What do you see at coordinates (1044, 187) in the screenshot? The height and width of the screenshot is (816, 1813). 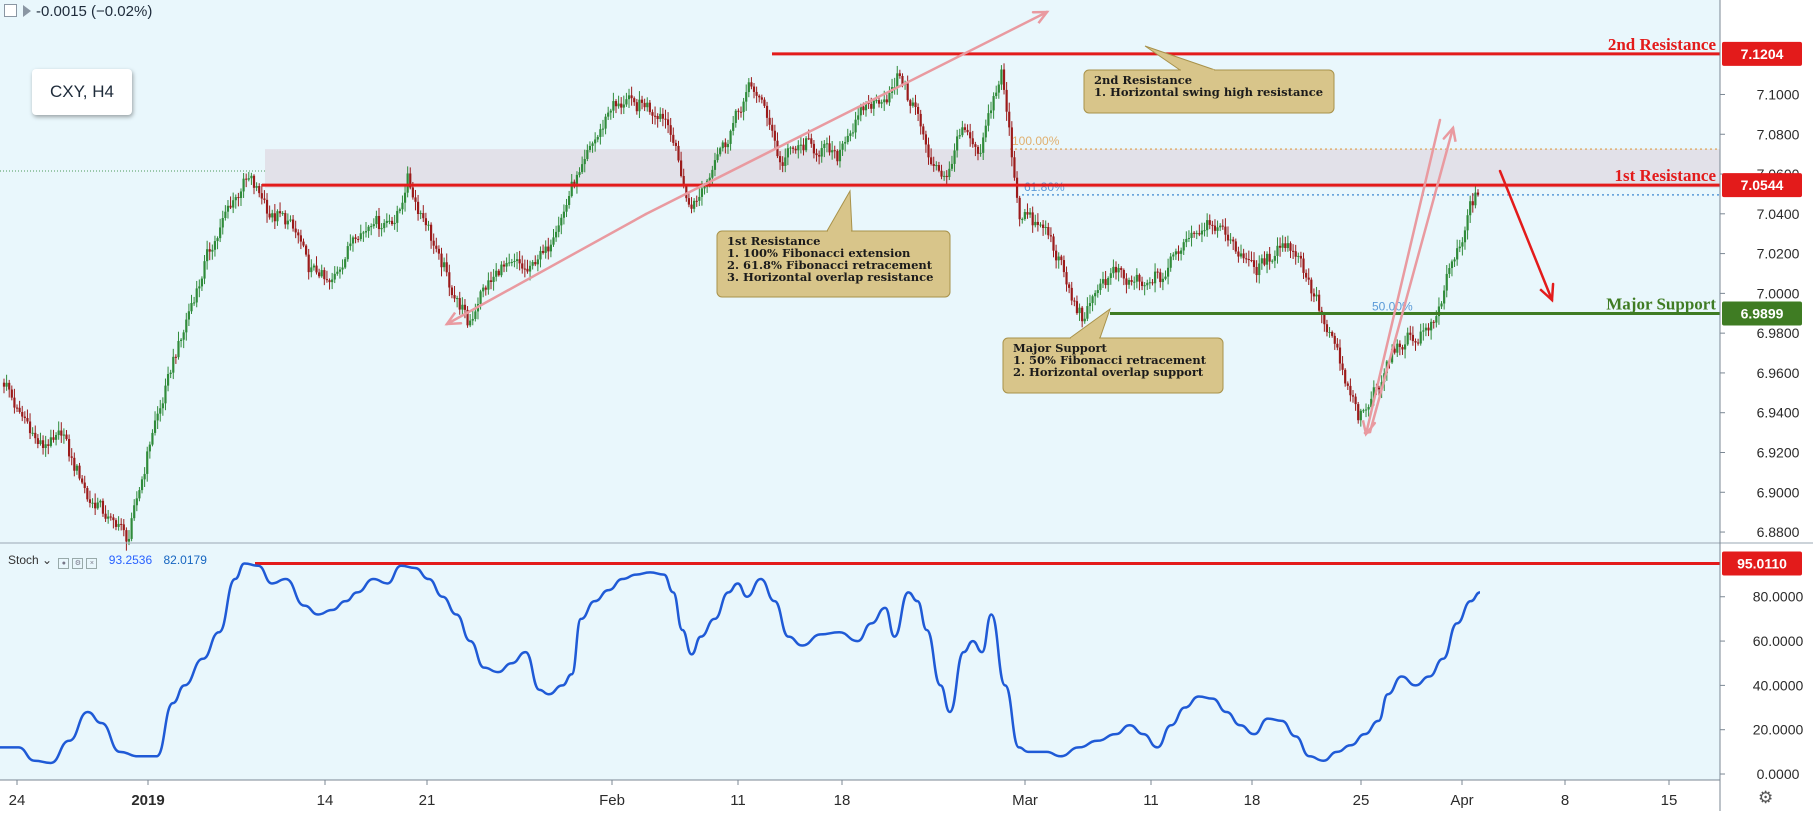 I see `fib-label: 61.80%` at bounding box center [1044, 187].